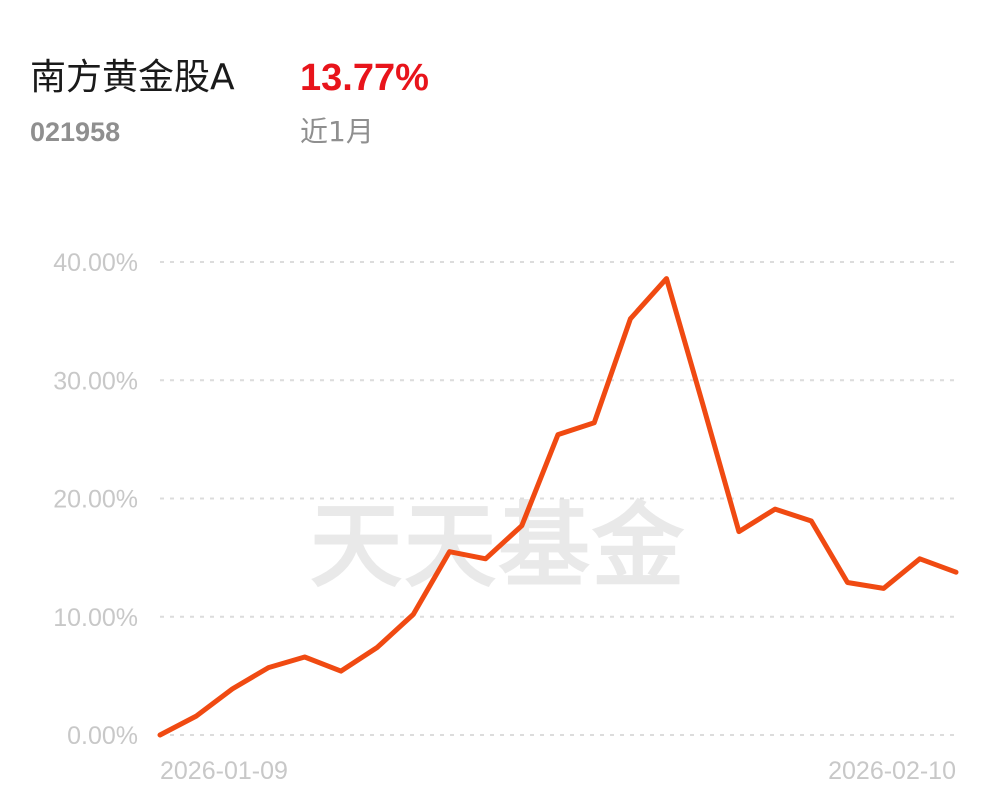 The height and width of the screenshot is (802, 997). Describe the element at coordinates (224, 771) in the screenshot. I see `x-tick-start: 2026-01-09` at that location.